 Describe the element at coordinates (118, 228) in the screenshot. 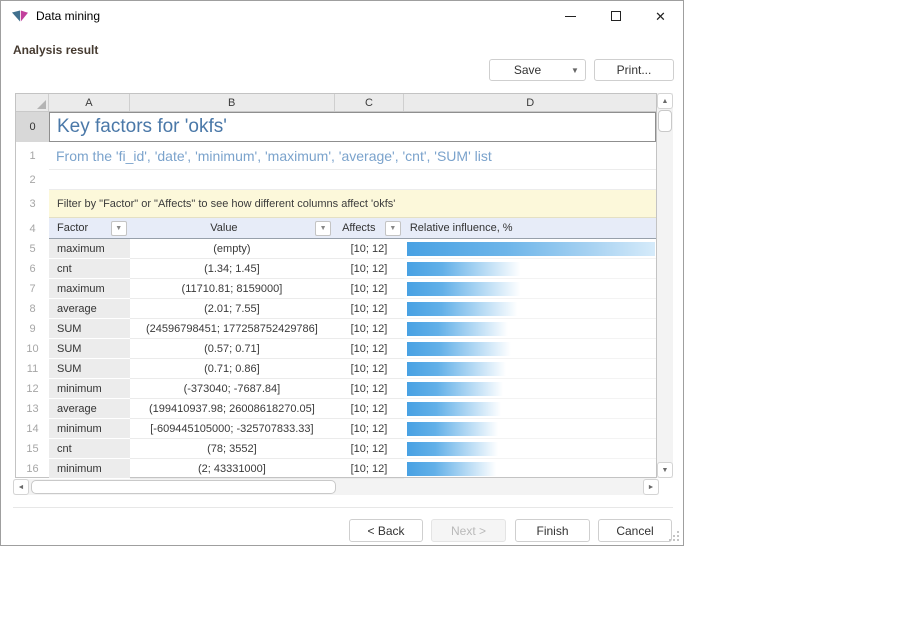

I see `factor-filter-button: ▼` at that location.